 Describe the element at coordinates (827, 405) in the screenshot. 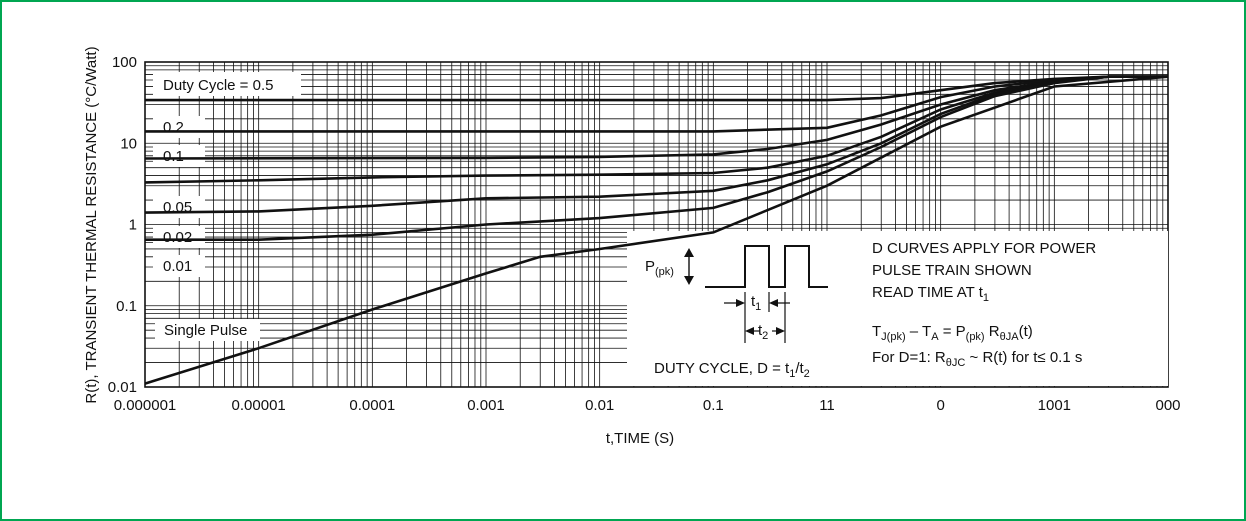

I see `x-tick-label: 11` at that location.